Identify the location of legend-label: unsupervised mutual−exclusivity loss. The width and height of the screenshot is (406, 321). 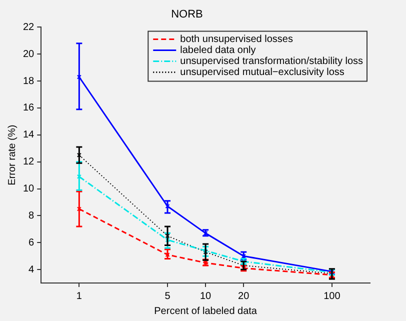
(262, 72).